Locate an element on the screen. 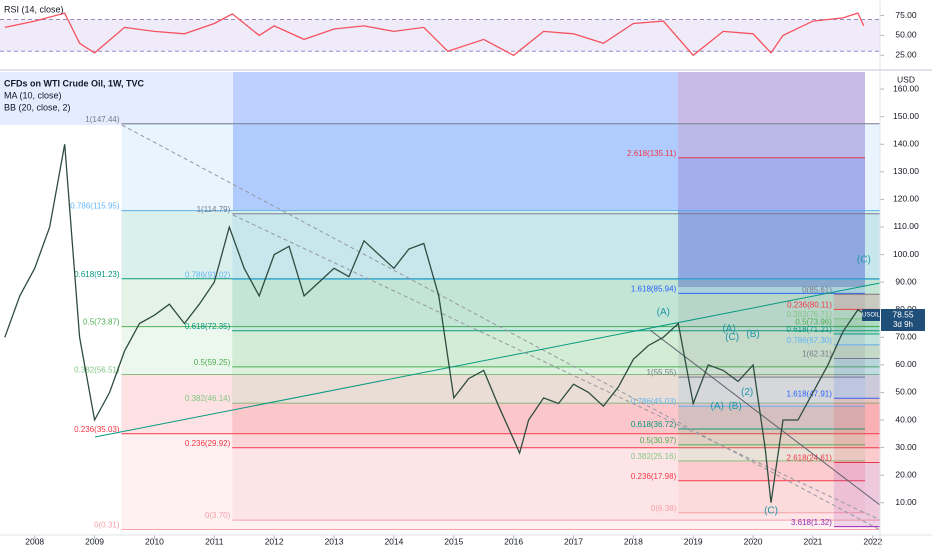  fib-label: 0.618(71.21) is located at coordinates (810, 329).